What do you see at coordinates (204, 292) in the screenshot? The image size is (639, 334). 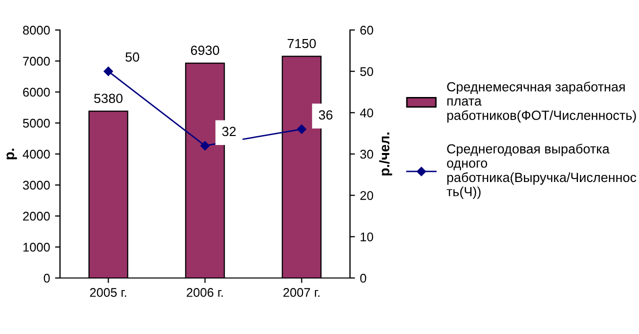 I see `x-tick-label: 2006 г.` at bounding box center [204, 292].